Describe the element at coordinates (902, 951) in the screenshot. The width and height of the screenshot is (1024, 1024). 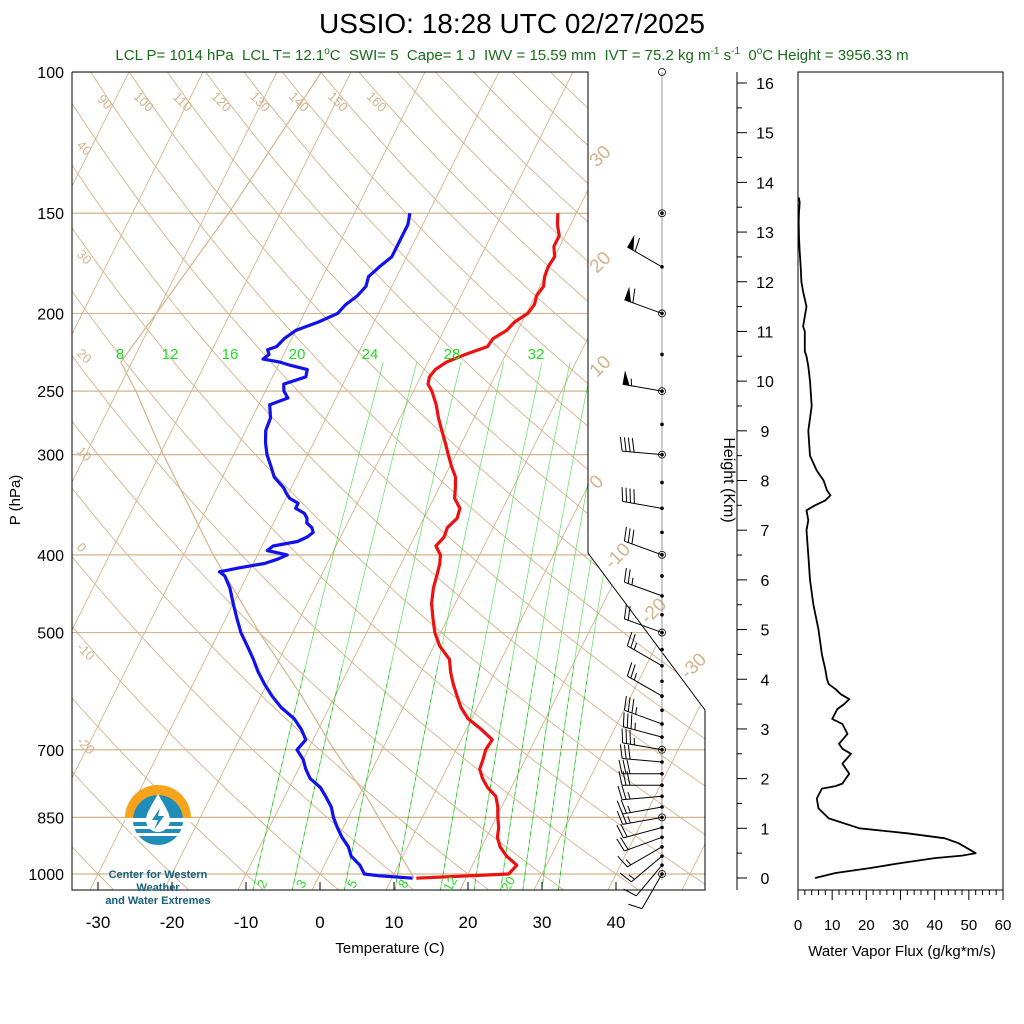
I see `flux-axis-label: Water Vapor Flux (g/kg*m/s)` at that location.